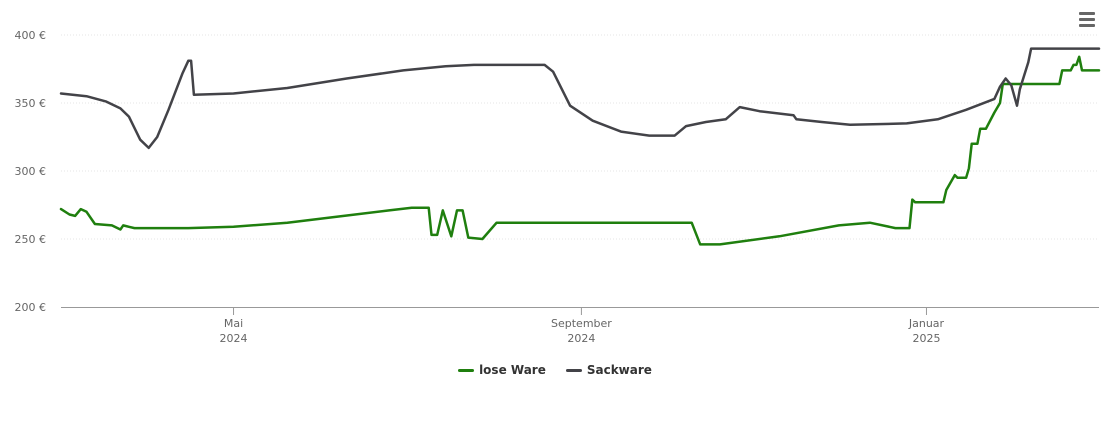 This screenshot has height=422, width=1110. Describe the element at coordinates (555, 370) in the screenshot. I see `legend: lose Ware Sackware` at that location.